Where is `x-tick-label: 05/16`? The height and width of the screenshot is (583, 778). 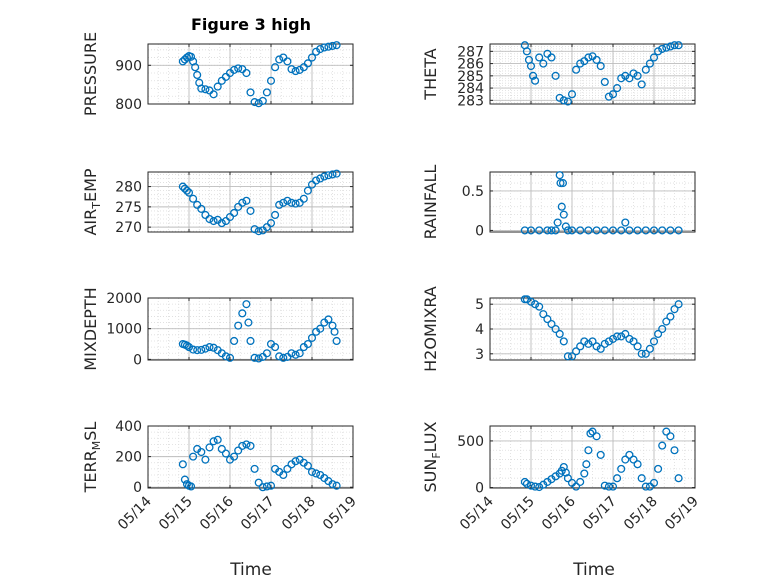 x-tick-label: 05/16 is located at coordinates (559, 513).